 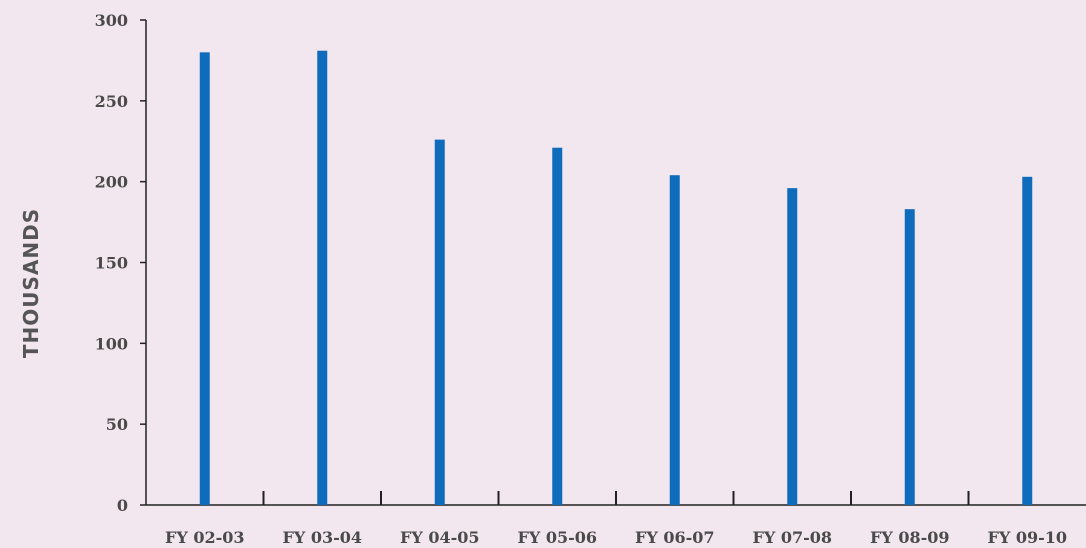 I want to click on x-axis, so click(x=616, y=498).